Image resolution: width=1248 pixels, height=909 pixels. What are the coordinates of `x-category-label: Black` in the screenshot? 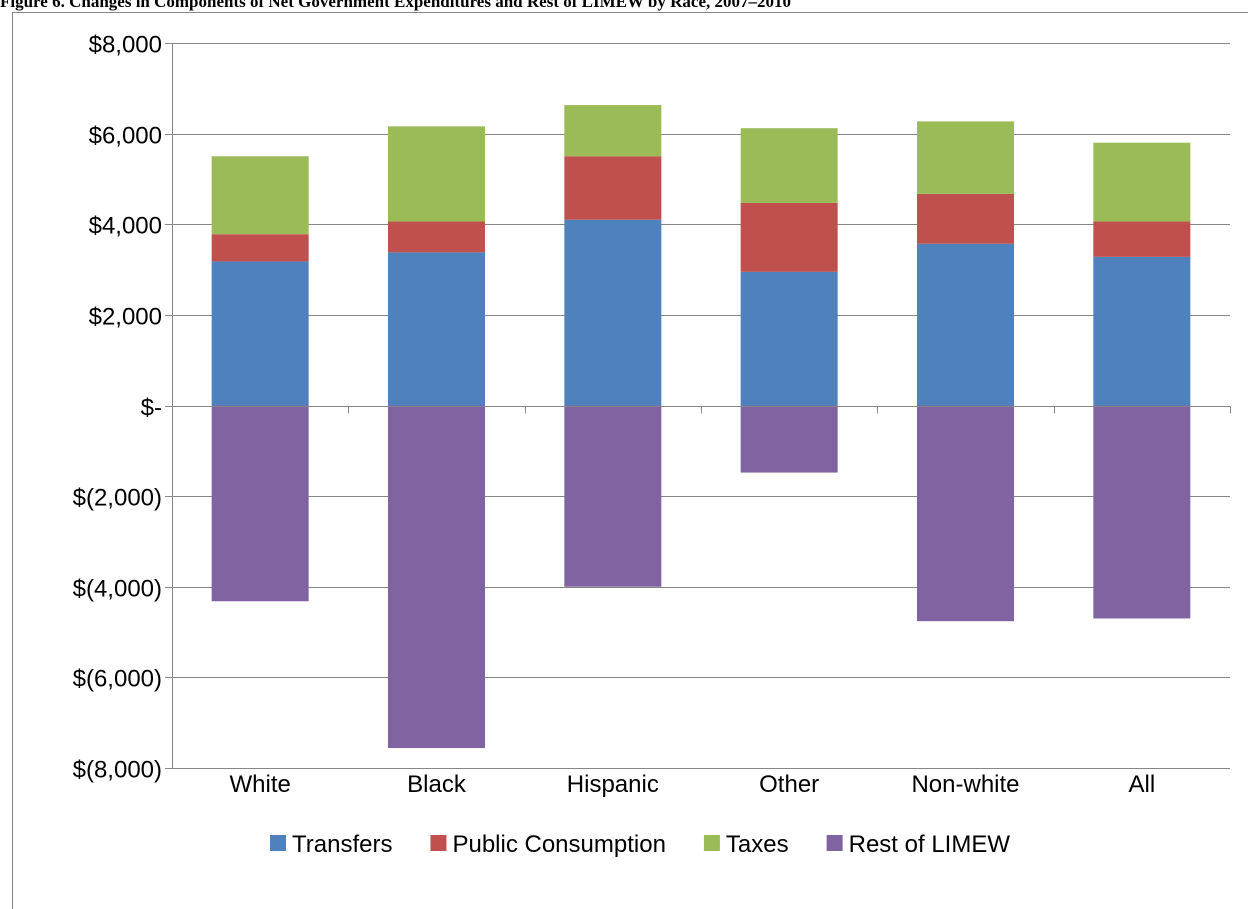 It's located at (437, 784).